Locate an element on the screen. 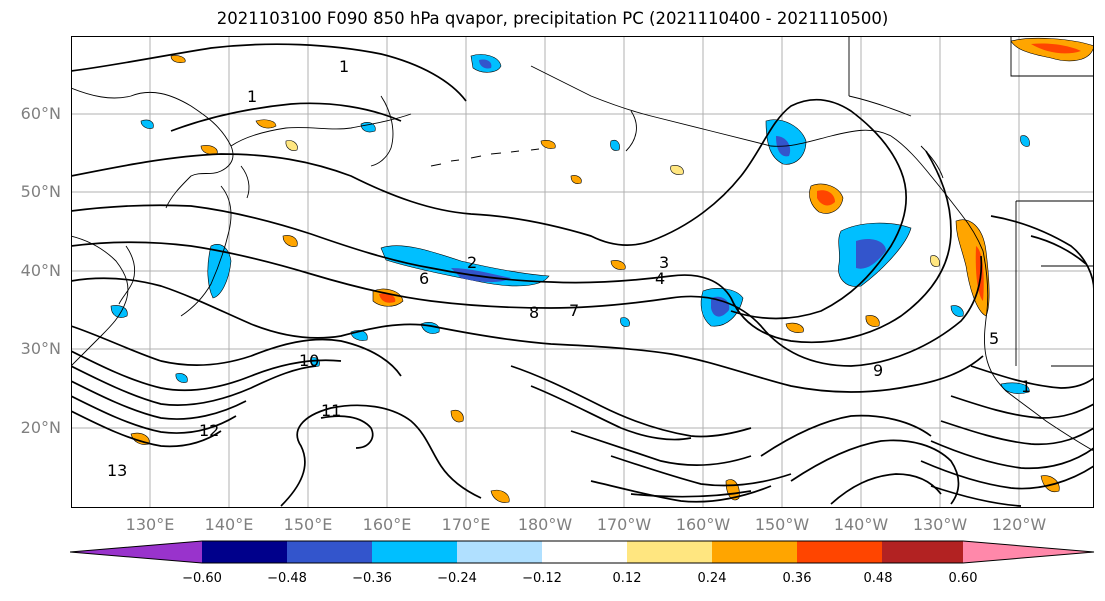 This screenshot has width=1105, height=601. colorbar-tick: 0.48 is located at coordinates (878, 578).